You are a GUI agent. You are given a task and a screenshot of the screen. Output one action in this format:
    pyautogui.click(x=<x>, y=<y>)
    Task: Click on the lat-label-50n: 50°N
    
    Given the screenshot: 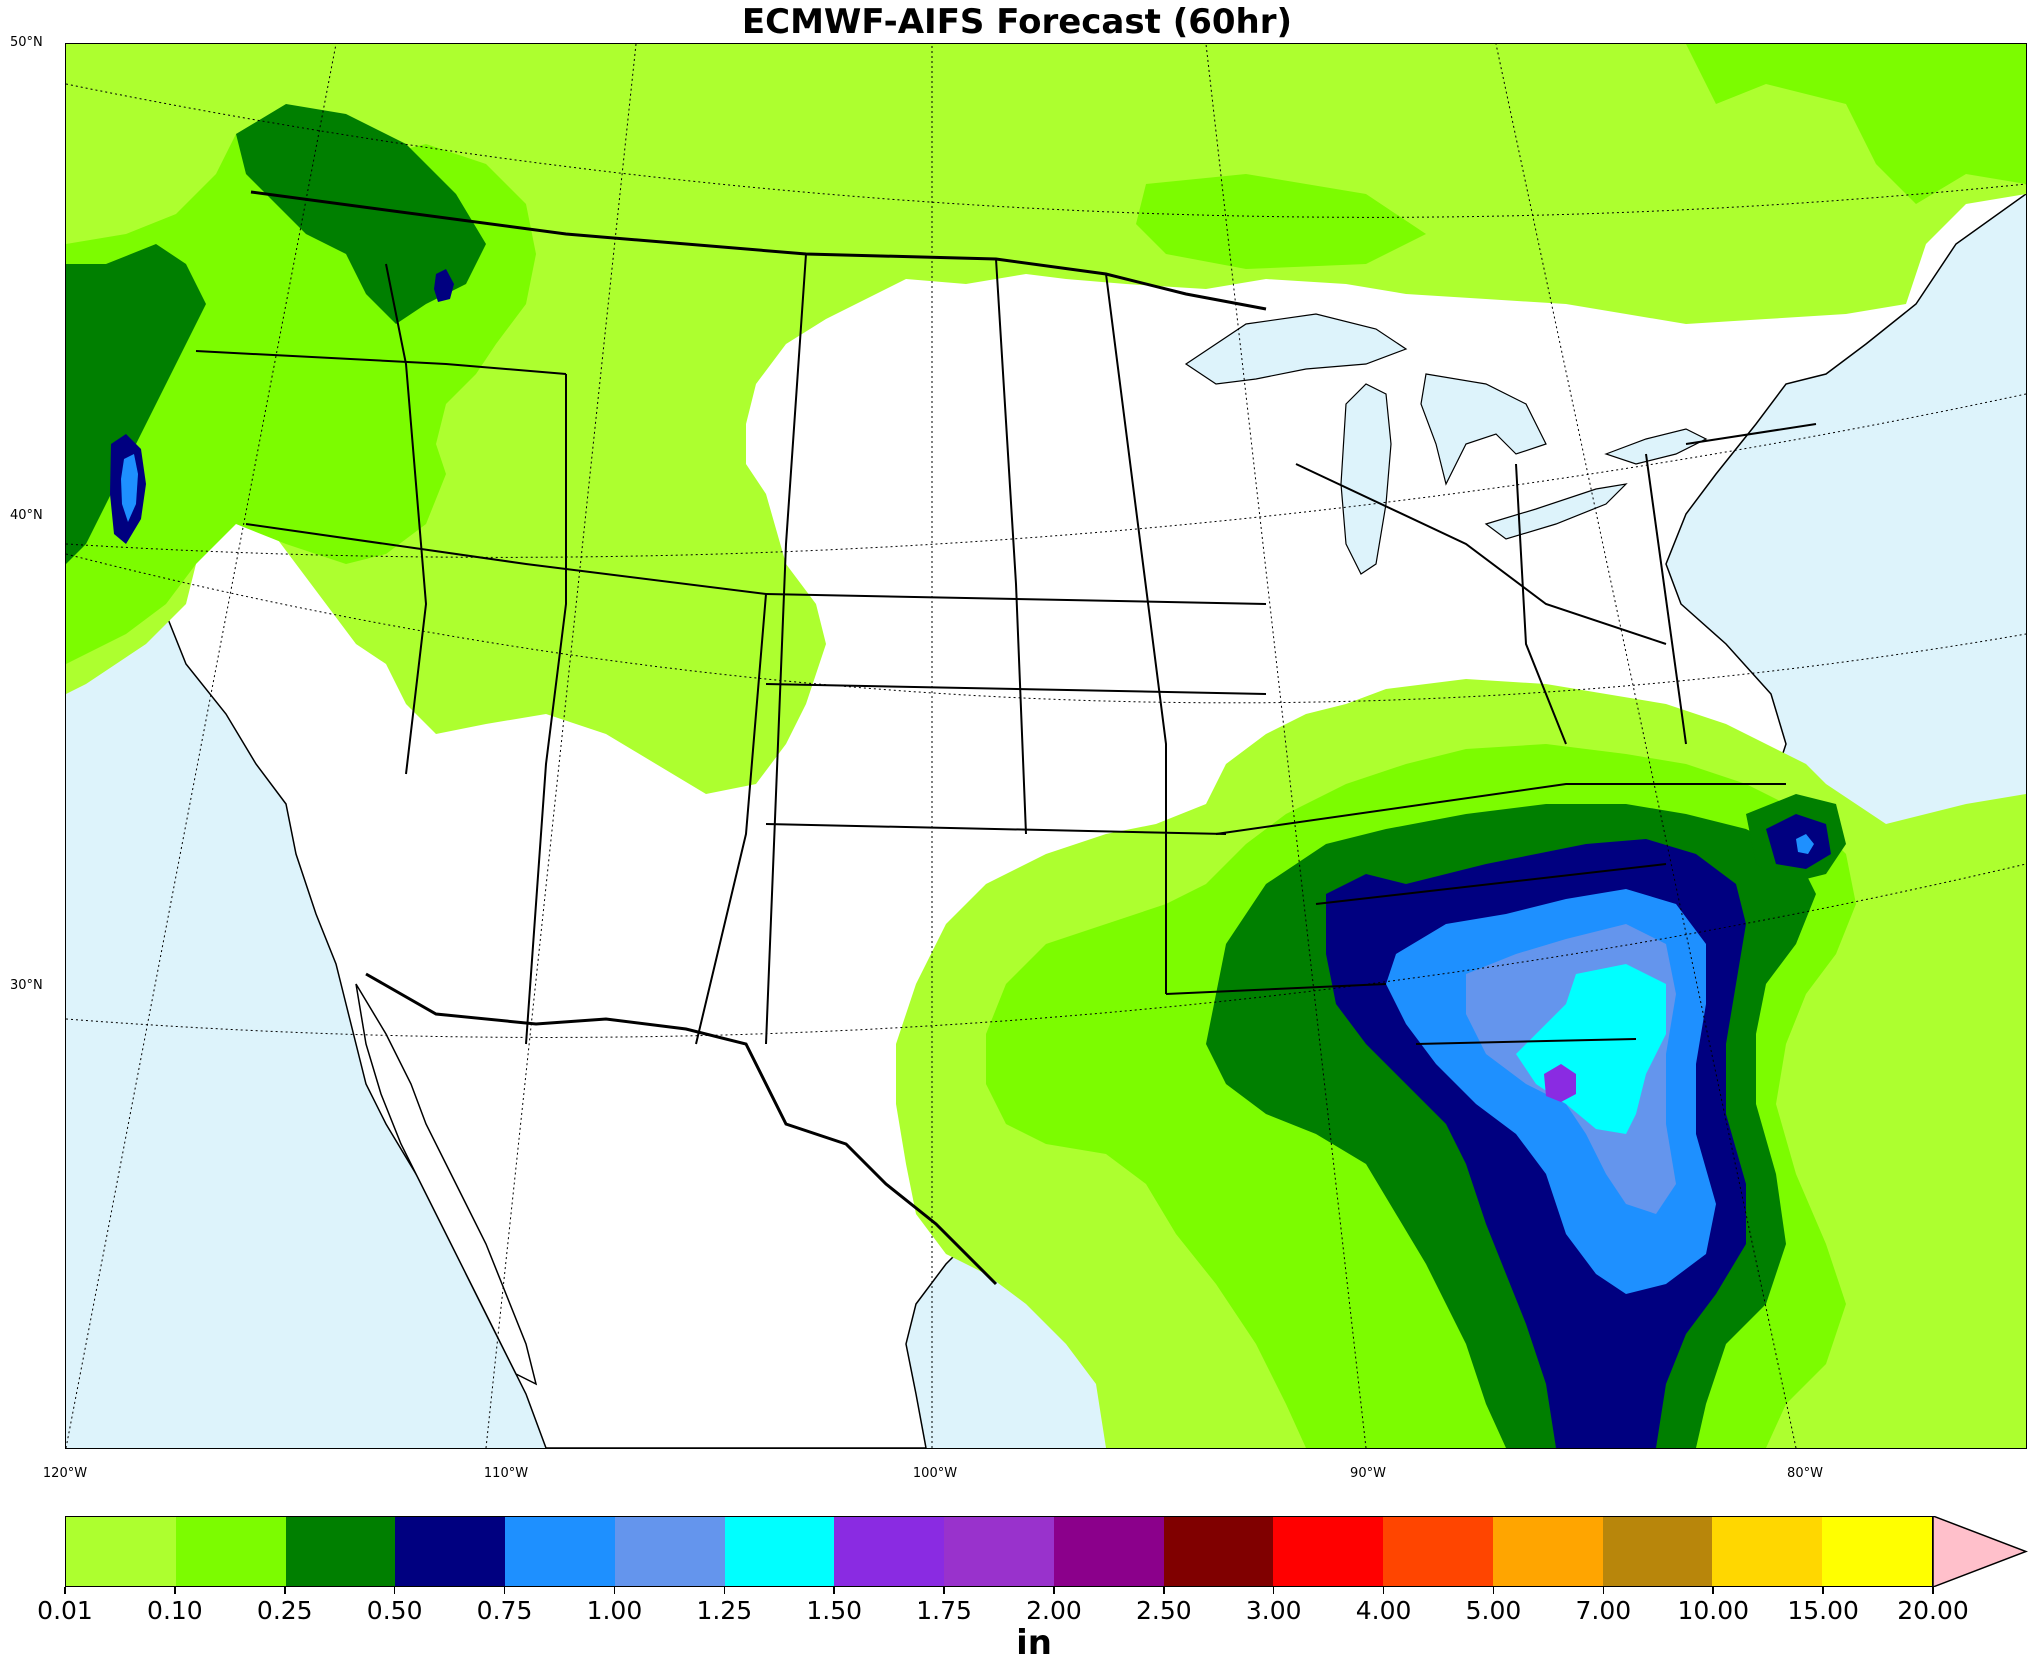 What is the action you would take?
    pyautogui.click(x=26, y=42)
    